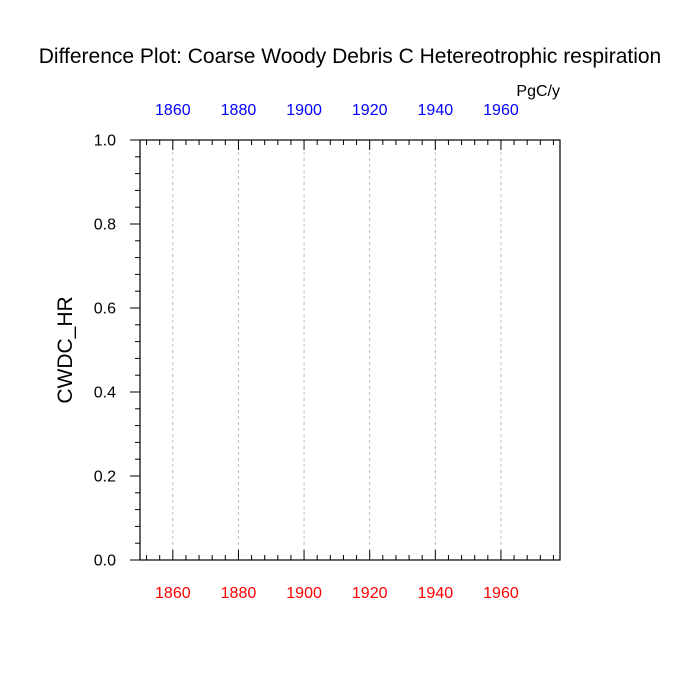 This screenshot has height=700, width=700. I want to click on x-tick-label-top: 1940, so click(436, 110).